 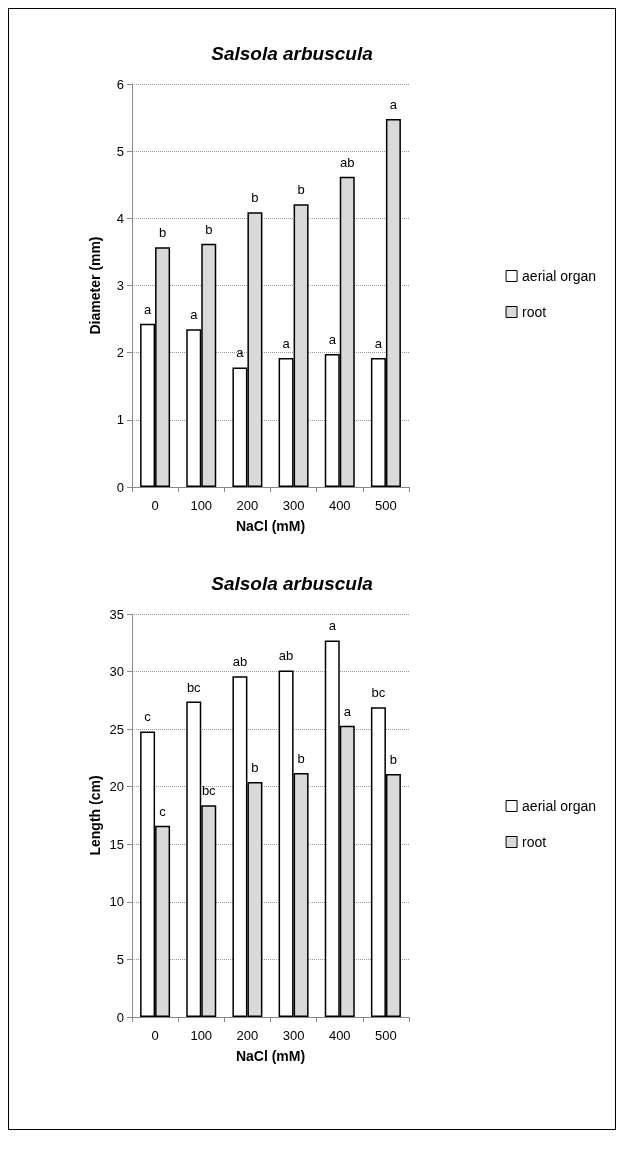 I want to click on y-tick-label: 20, so click(x=116, y=787).